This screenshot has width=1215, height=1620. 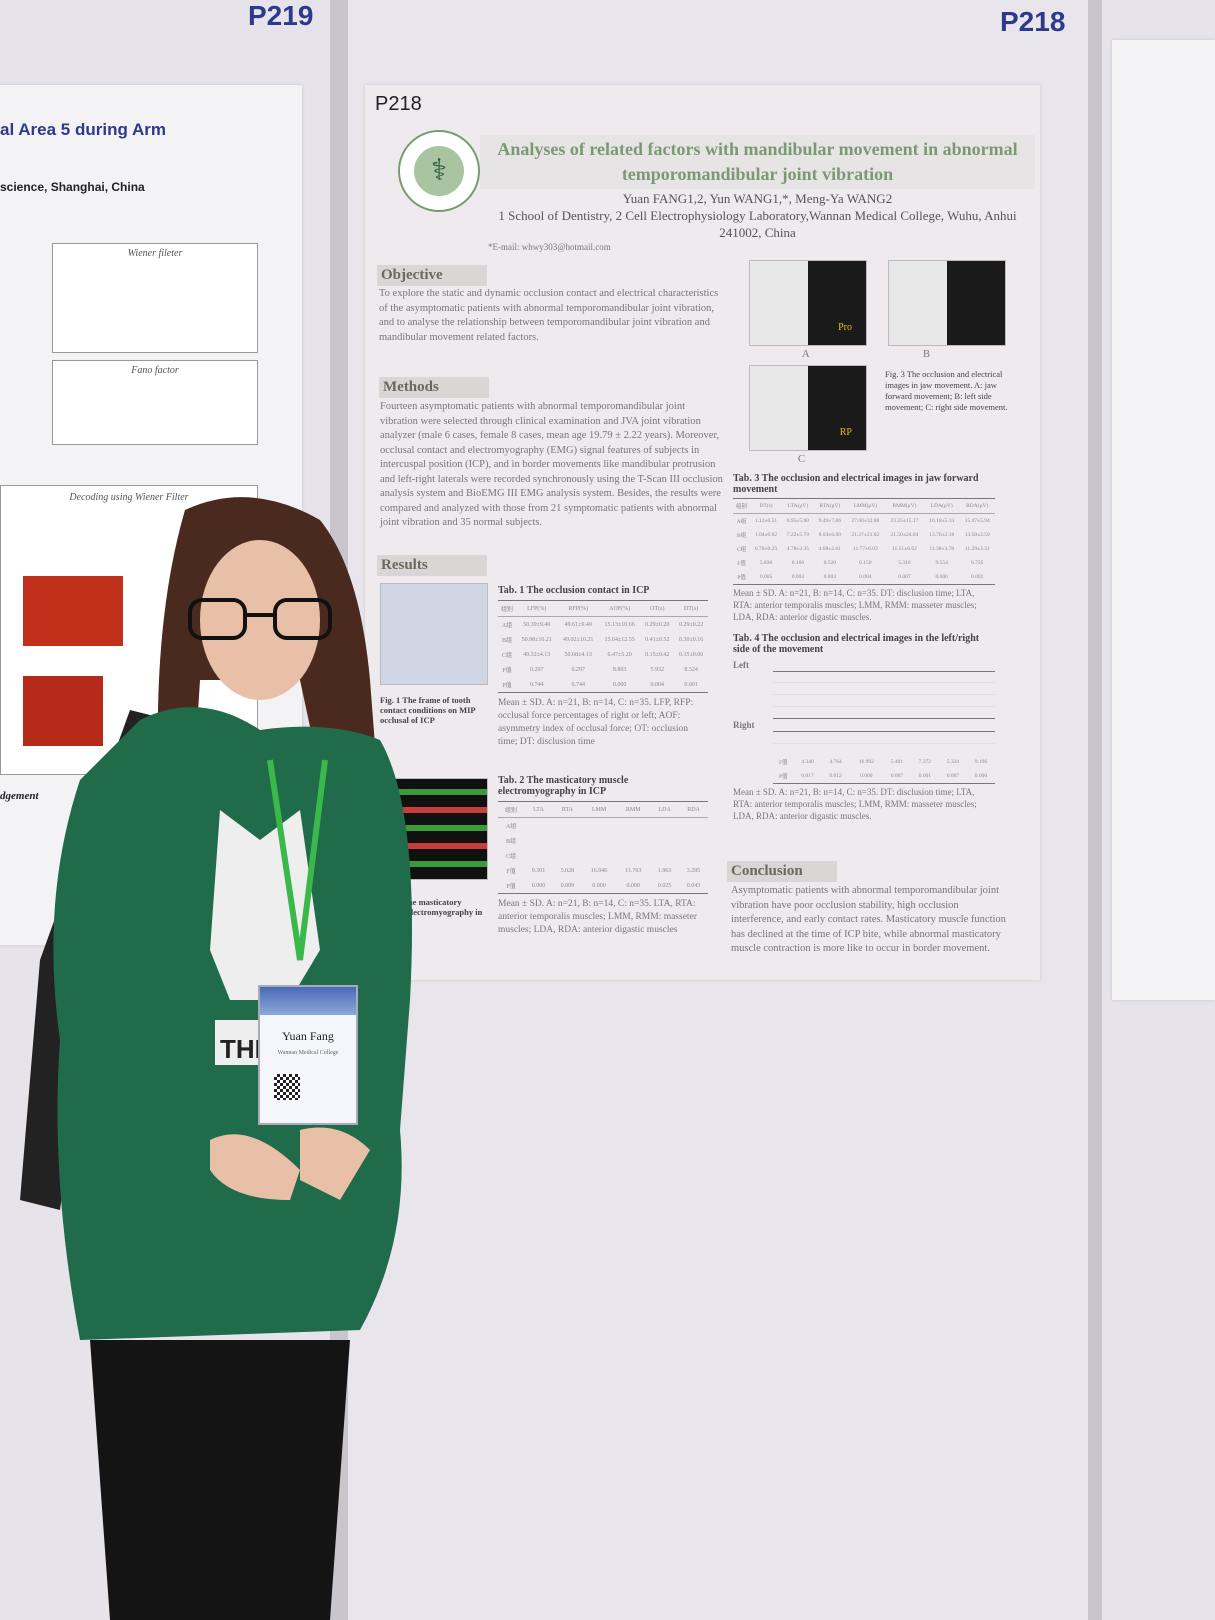 I want to click on staff-of-asclepius-icon: ⚕, so click(x=439, y=171).